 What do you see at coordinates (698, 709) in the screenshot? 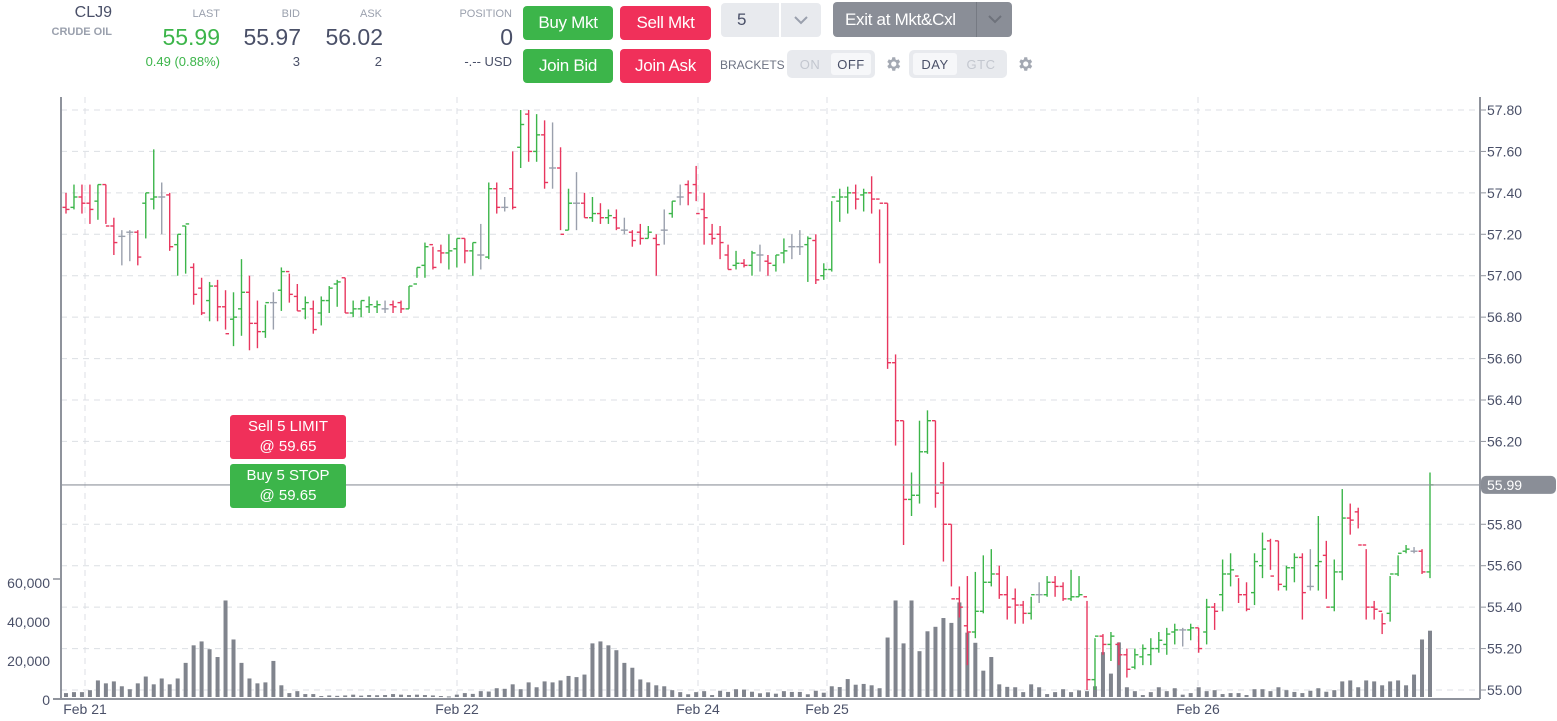
I see `svg-text: Feb 24` at bounding box center [698, 709].